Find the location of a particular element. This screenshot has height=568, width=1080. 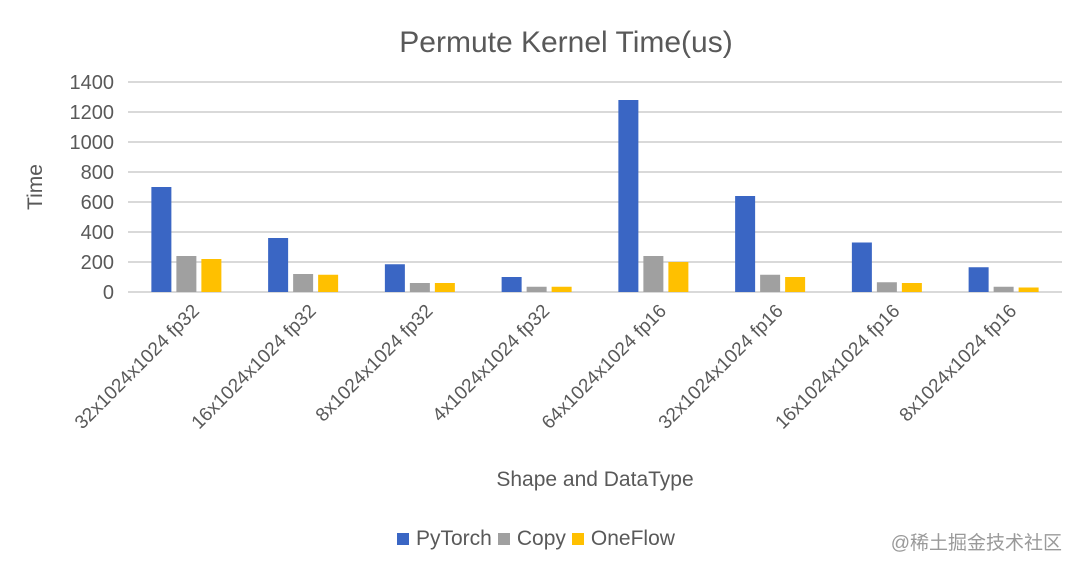

x-tick-label: 4x1024x1024 fp32 is located at coordinates (491, 363).